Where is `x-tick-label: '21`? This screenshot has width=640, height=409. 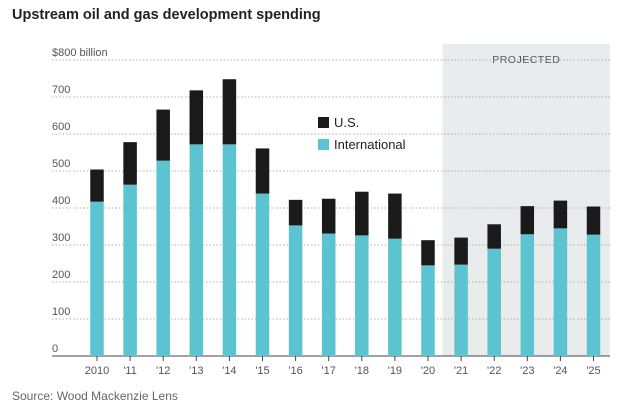 x-tick-label: '21 is located at coordinates (461, 371).